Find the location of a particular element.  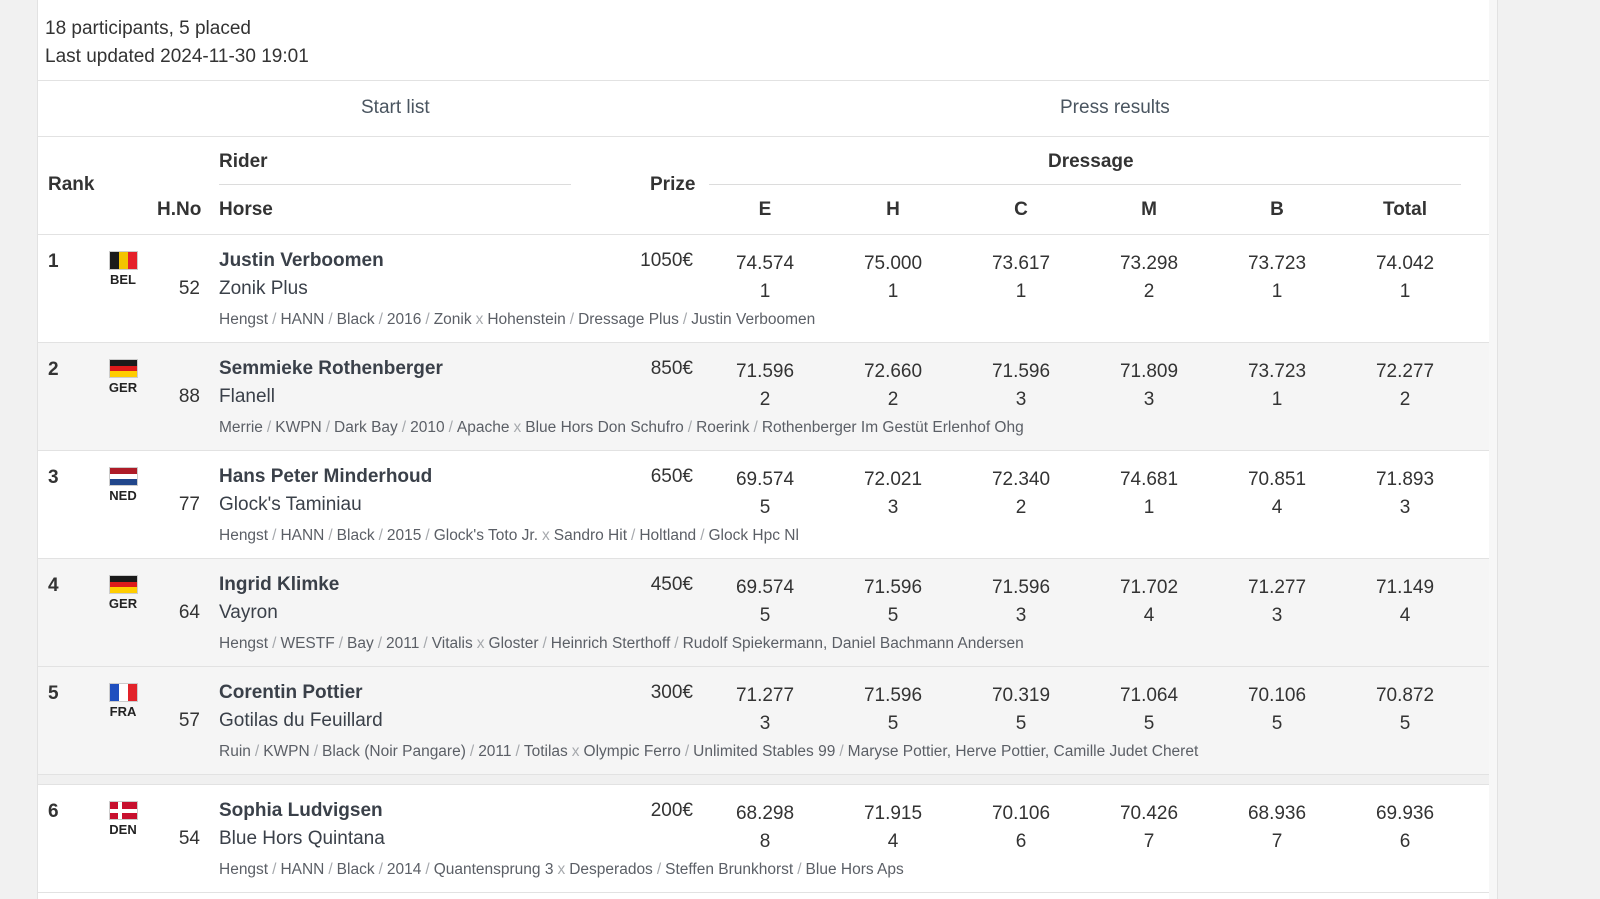

horse-name: Glock's Taminiau is located at coordinates (290, 504).